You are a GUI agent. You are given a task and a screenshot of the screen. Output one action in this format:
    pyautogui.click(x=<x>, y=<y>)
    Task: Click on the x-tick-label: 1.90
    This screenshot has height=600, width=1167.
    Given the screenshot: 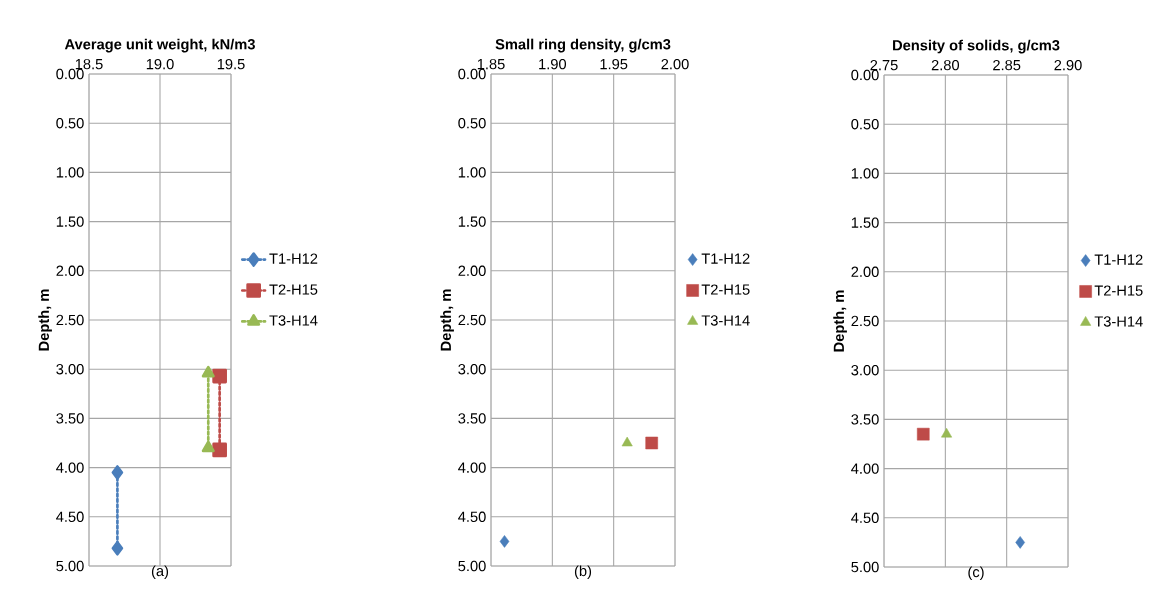 What is the action you would take?
    pyautogui.click(x=553, y=64)
    